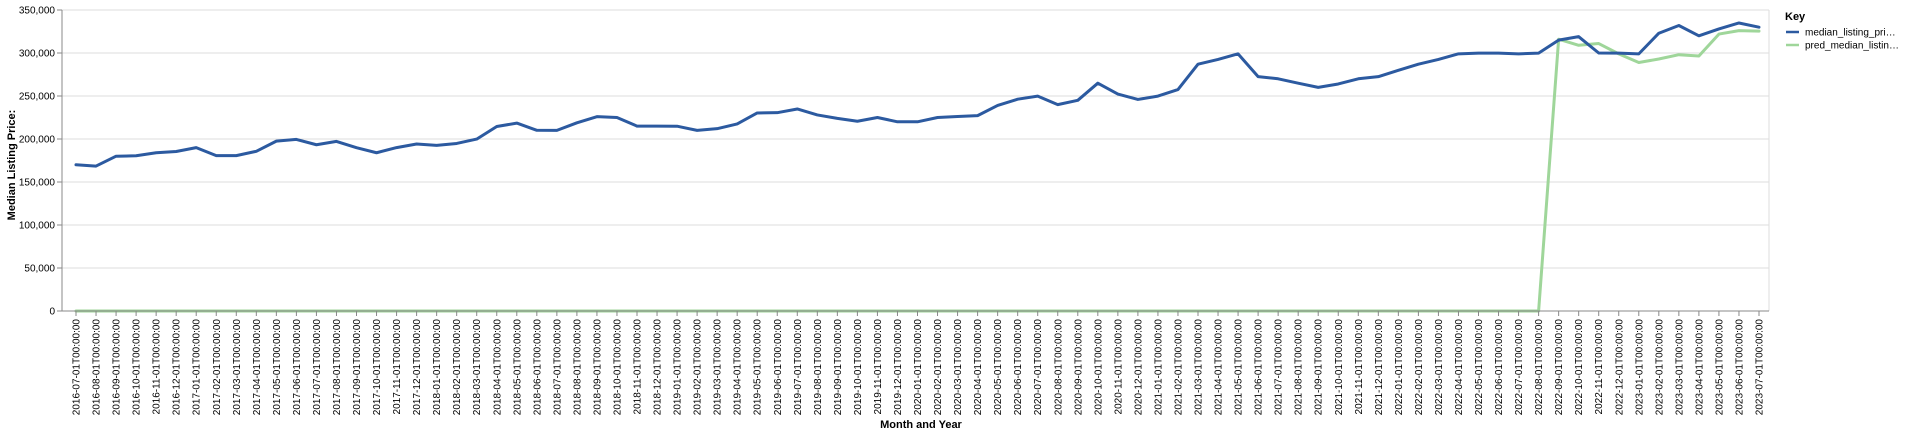  Describe the element at coordinates (197, 367) in the screenshot. I see `x-tick-label: 2017-01-01T00:00:00` at that location.